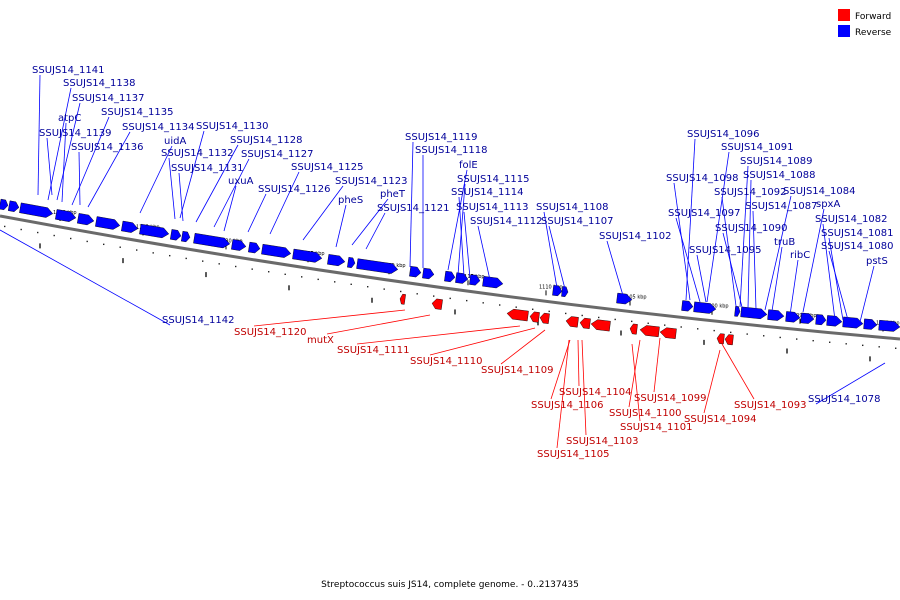 This screenshot has width=900, height=600. I want to click on reverse-gene-label: SSUJS14_1121, so click(413, 208).